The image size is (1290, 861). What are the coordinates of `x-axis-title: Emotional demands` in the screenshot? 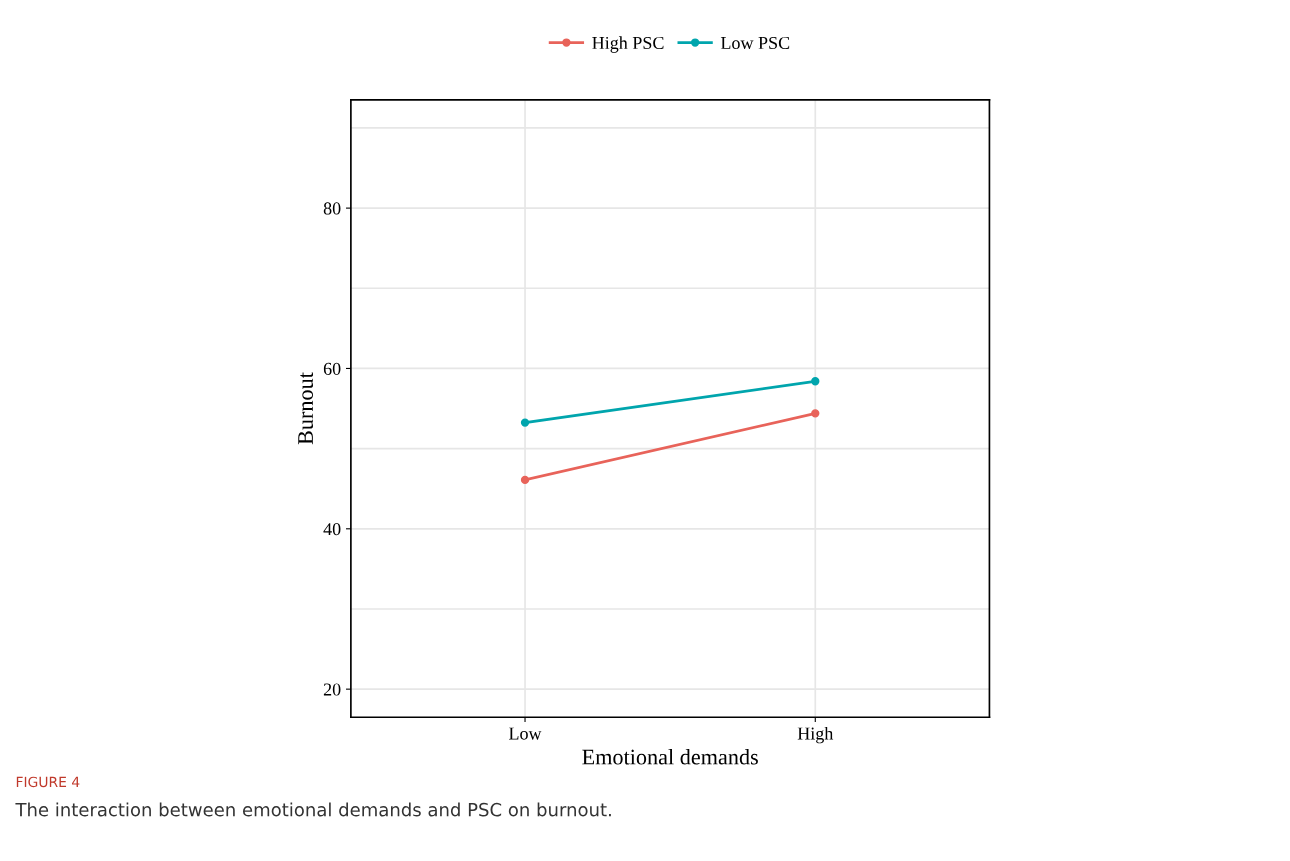 It's located at (670, 756).